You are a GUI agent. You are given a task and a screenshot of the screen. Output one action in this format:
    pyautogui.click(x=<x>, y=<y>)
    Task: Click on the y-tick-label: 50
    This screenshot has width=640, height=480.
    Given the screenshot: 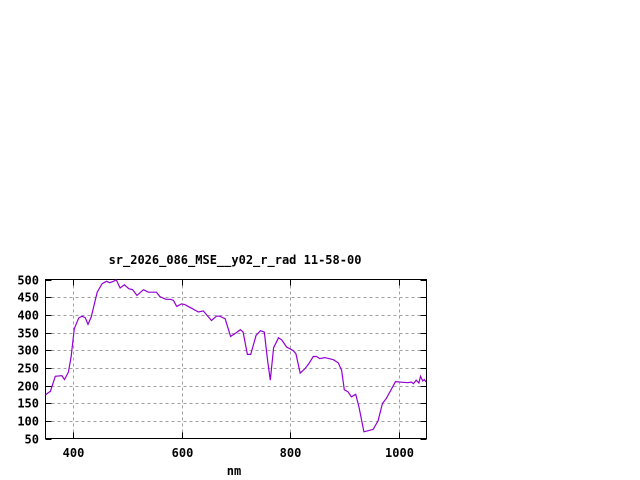 What is the action you would take?
    pyautogui.click(x=32, y=440)
    